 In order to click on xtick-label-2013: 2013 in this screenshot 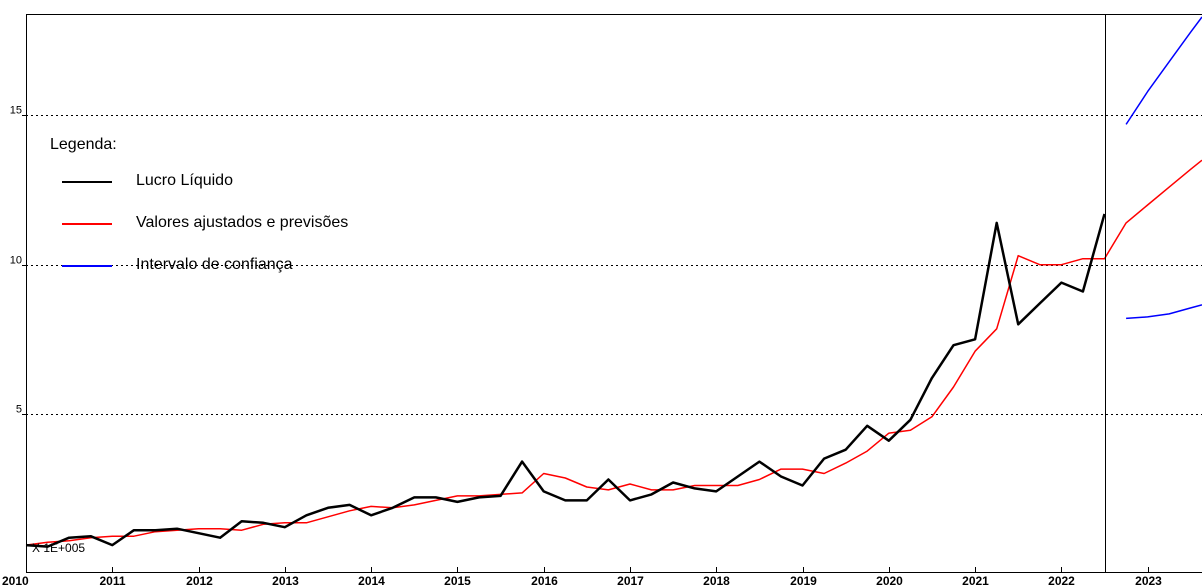, I will do `click(285, 580)`.